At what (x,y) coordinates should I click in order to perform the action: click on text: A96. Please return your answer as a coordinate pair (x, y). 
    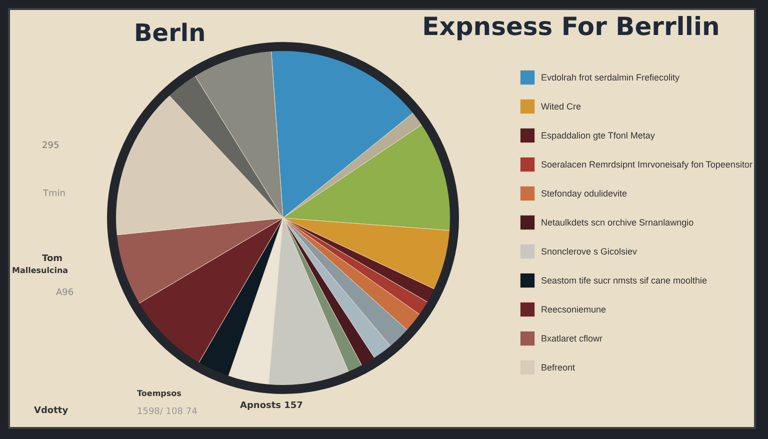
    Looking at the image, I should click on (65, 293).